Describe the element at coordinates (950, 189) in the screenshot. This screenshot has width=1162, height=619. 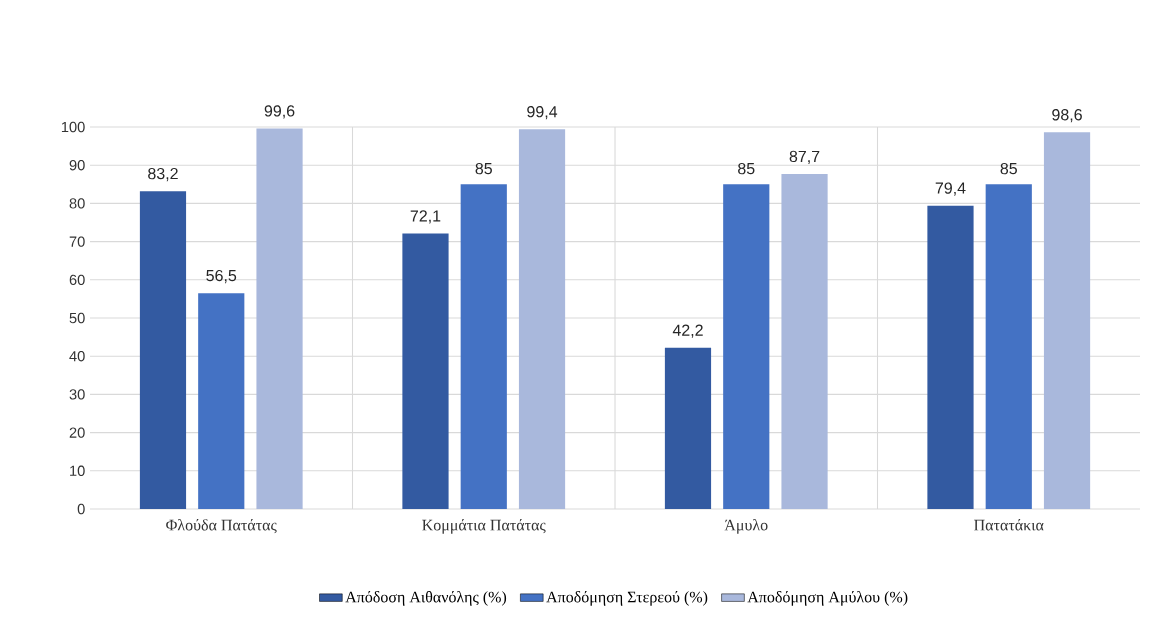
I see `data-label: 79,4` at that location.